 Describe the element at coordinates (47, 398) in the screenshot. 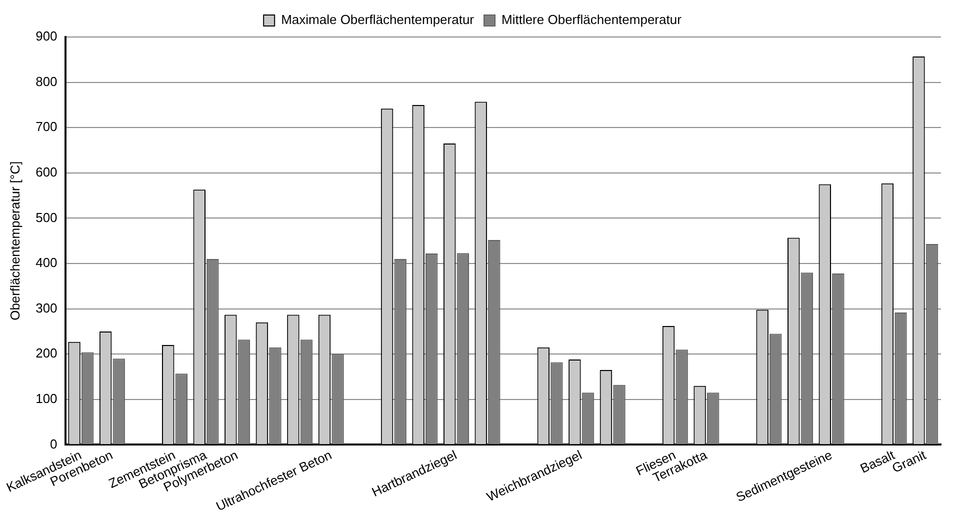

I see `y-tick-label: 100` at that location.